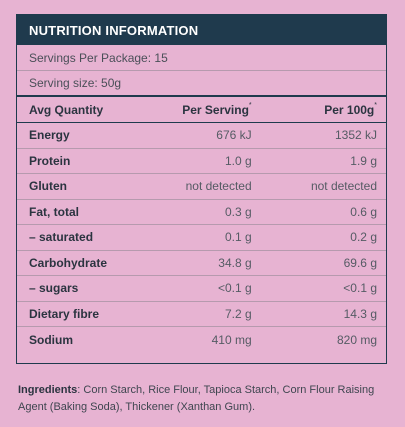  I want to click on row-per-serving: 676 kJ, so click(203, 135).